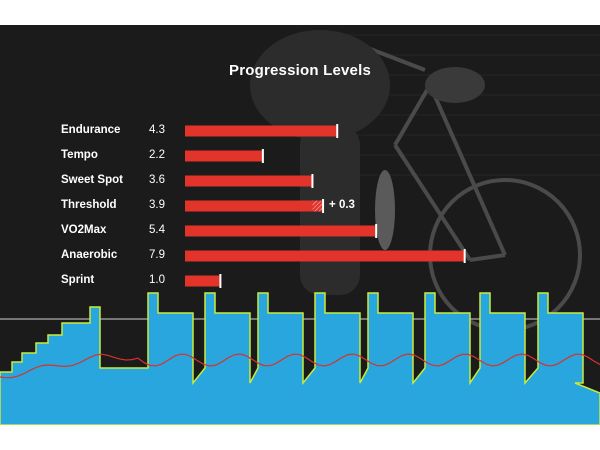 The height and width of the screenshot is (450, 600). Describe the element at coordinates (249, 206) in the screenshot. I see `bar-threshold` at that location.